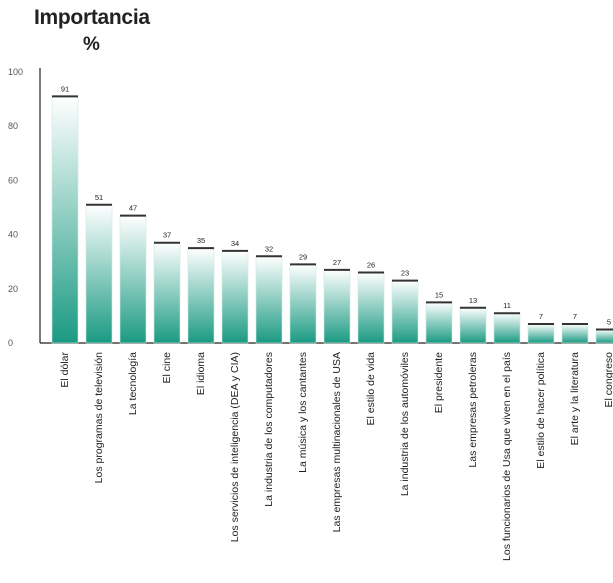  Describe the element at coordinates (609, 321) in the screenshot. I see `value-label: 5` at that location.